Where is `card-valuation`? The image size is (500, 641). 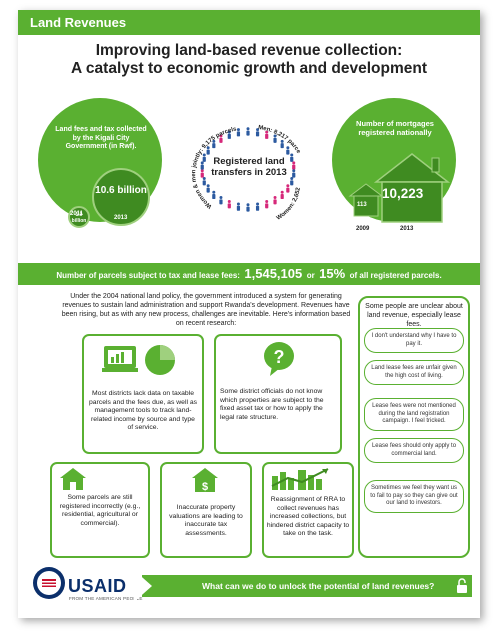
card-valuation is located at coordinates (206, 510).